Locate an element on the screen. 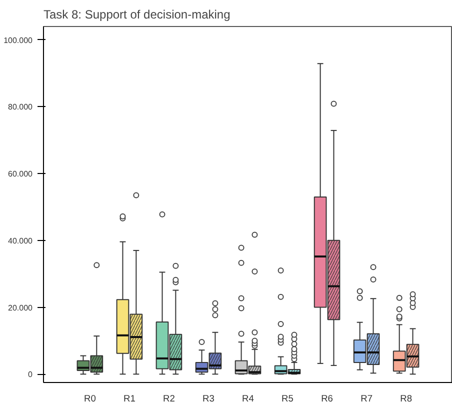  y-tick-label: 0 is located at coordinates (31, 375).